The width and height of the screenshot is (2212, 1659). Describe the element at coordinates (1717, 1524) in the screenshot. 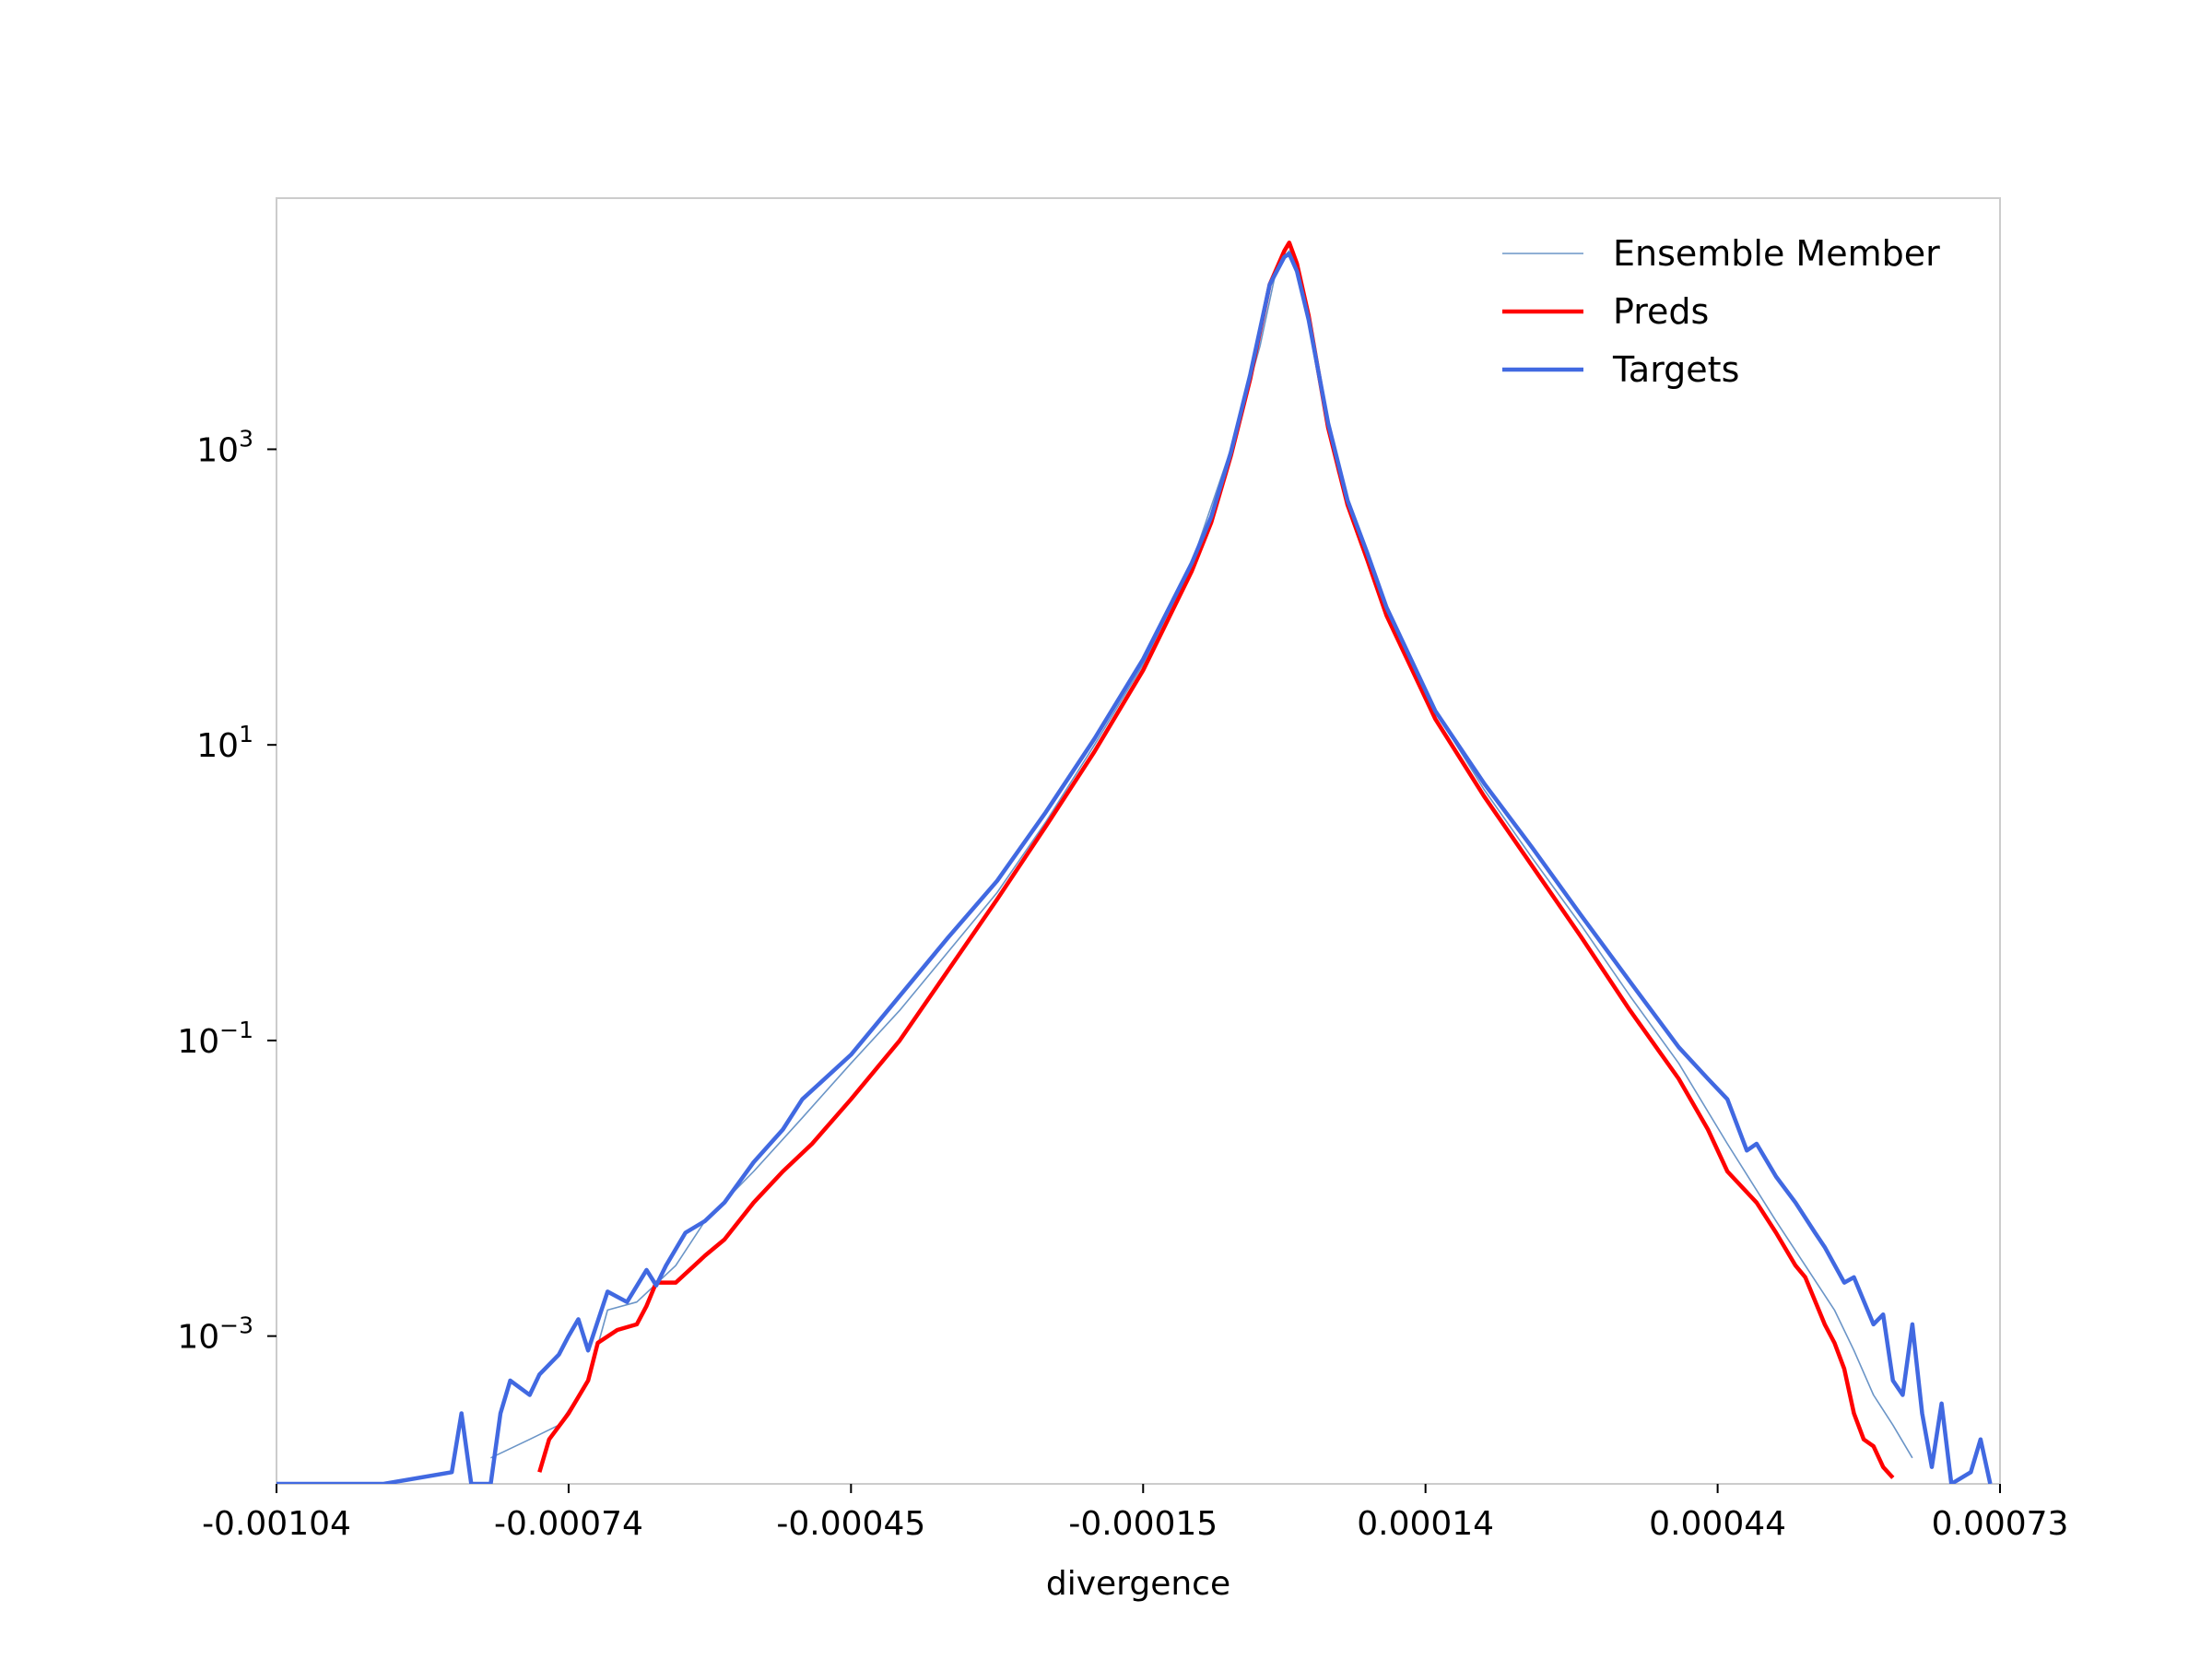

I see `x-tick-label: 0.00044` at that location.